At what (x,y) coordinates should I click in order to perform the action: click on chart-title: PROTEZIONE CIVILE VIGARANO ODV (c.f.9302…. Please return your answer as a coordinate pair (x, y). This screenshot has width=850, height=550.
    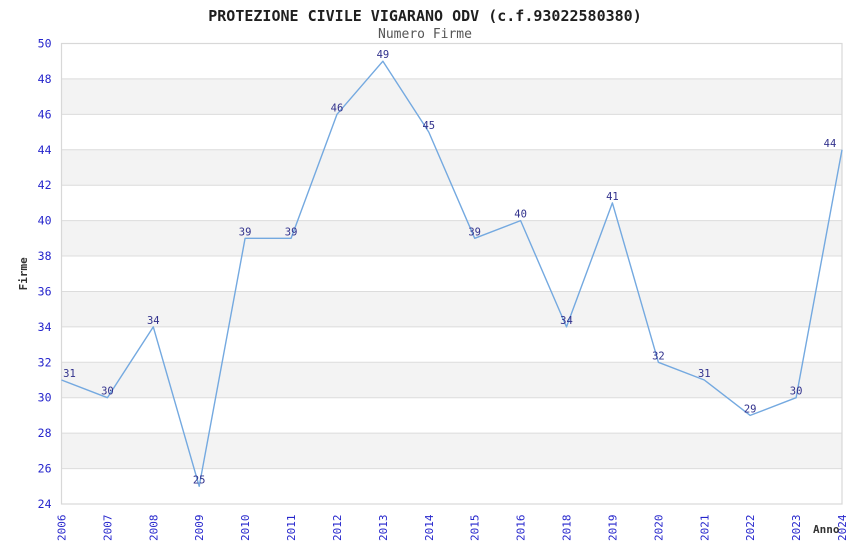
    Looking at the image, I should click on (425, 16).